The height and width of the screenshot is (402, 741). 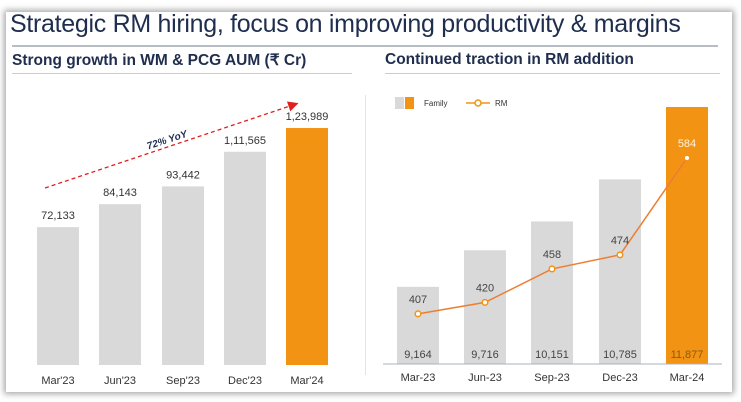 I want to click on legend-family-swatch-orange, so click(x=409, y=103).